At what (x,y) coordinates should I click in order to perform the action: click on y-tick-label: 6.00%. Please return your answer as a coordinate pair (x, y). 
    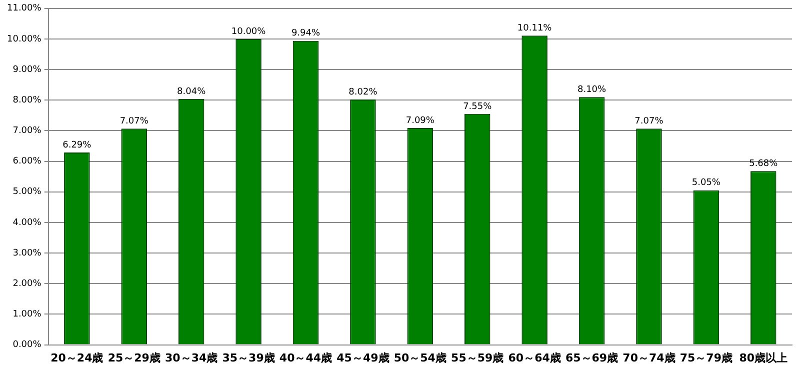
    Looking at the image, I should click on (27, 161).